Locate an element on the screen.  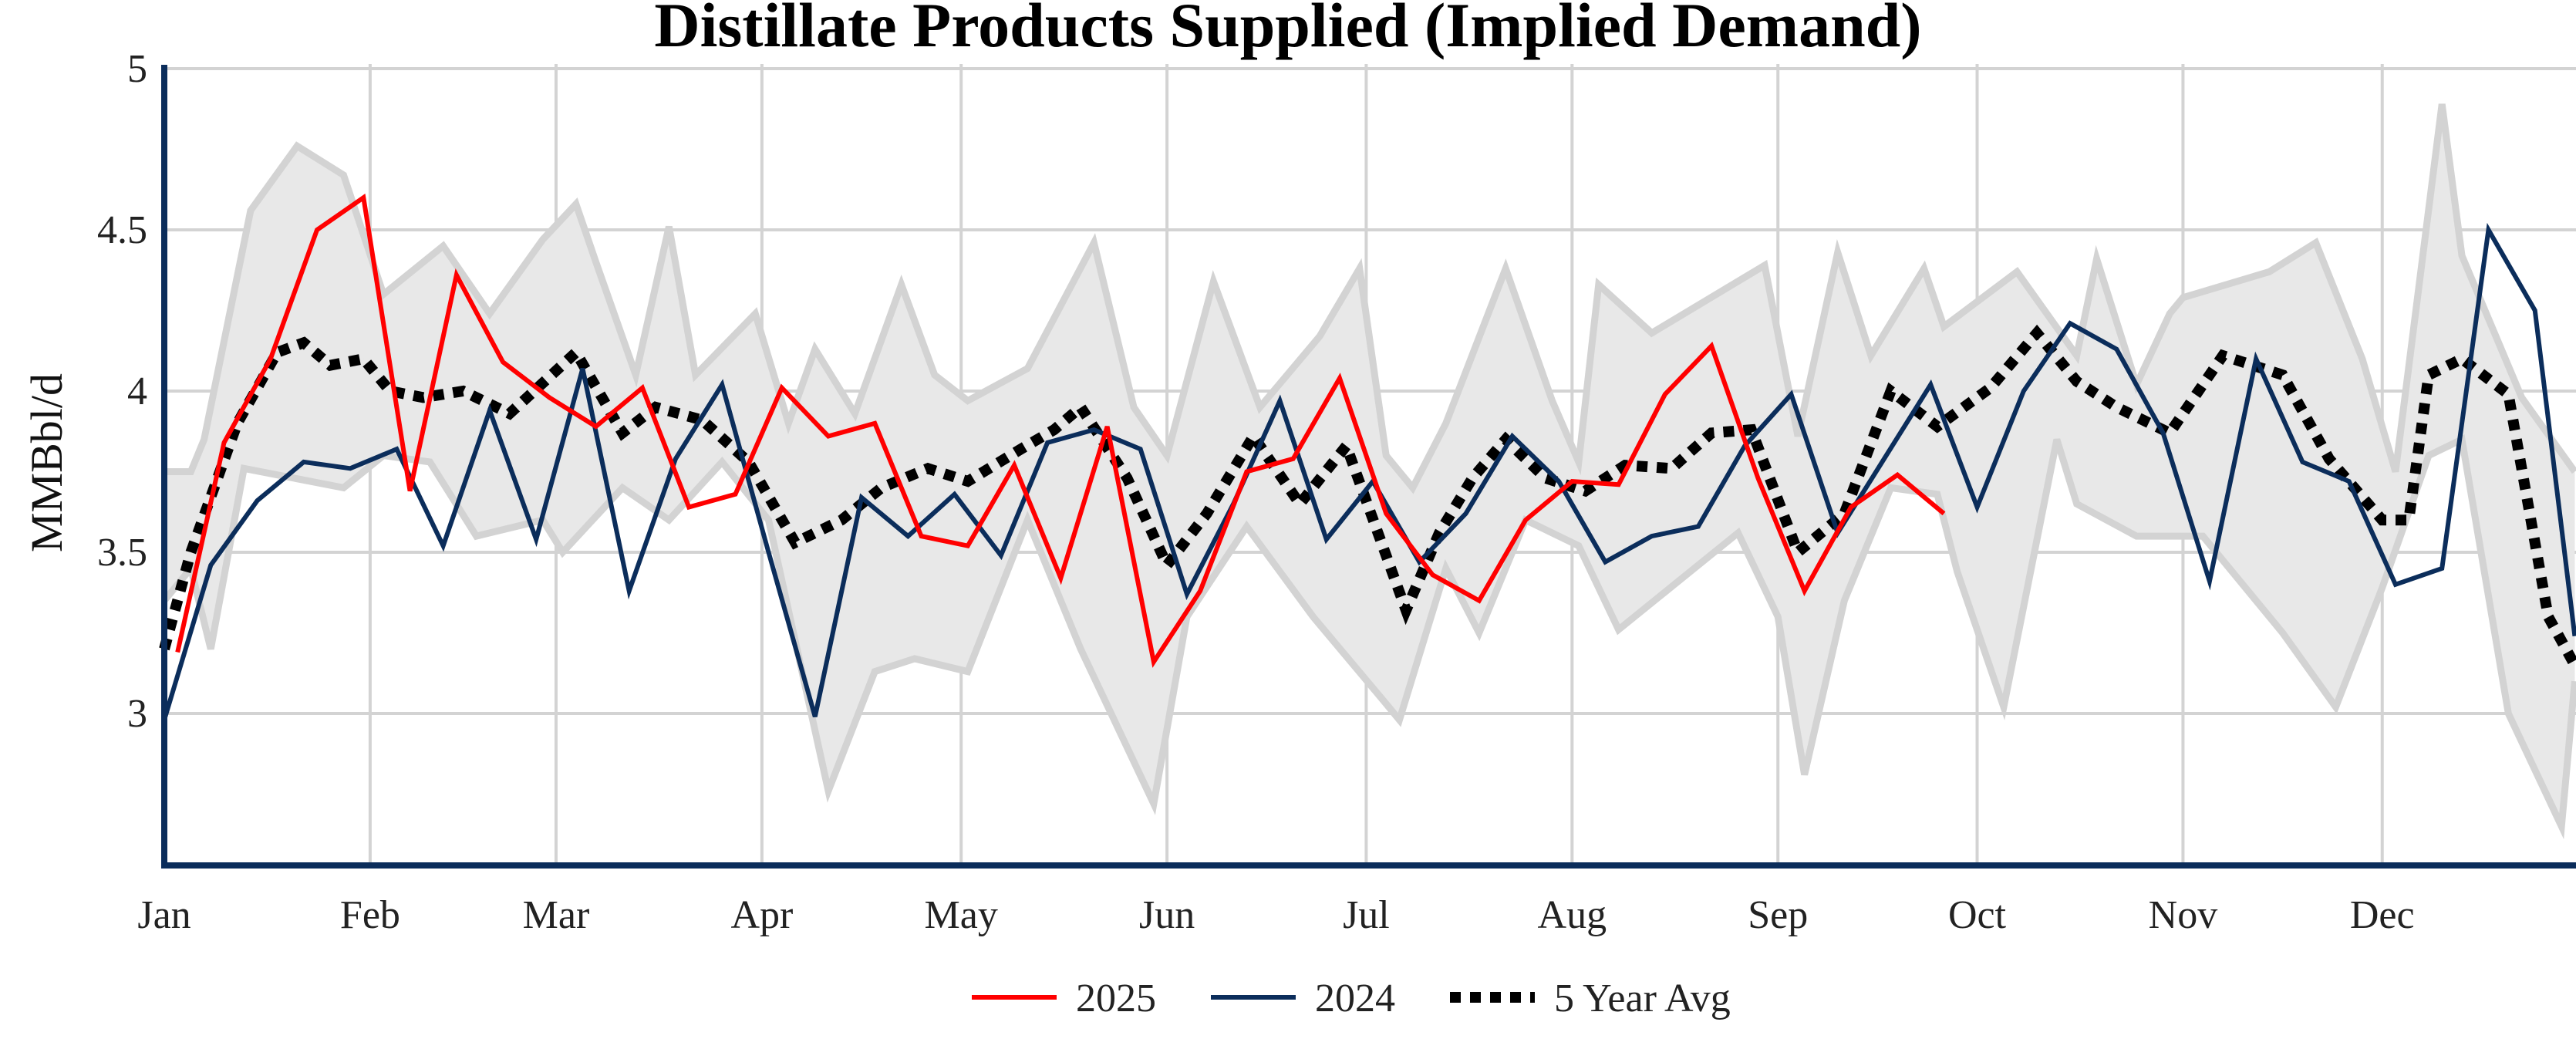
x-tick-label: Dec is located at coordinates (2382, 915).